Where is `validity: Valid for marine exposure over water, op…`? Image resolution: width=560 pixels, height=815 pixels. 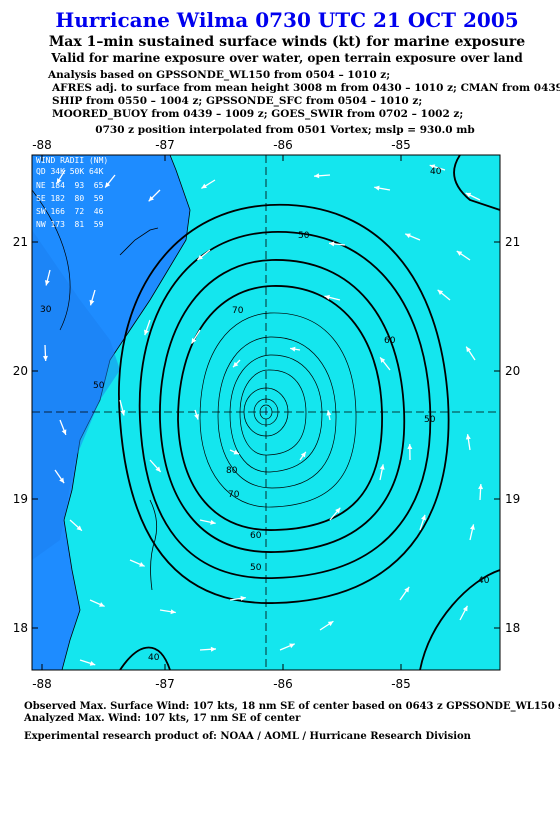
validity: Valid for marine exposure over water, op… is located at coordinates (286, 58).